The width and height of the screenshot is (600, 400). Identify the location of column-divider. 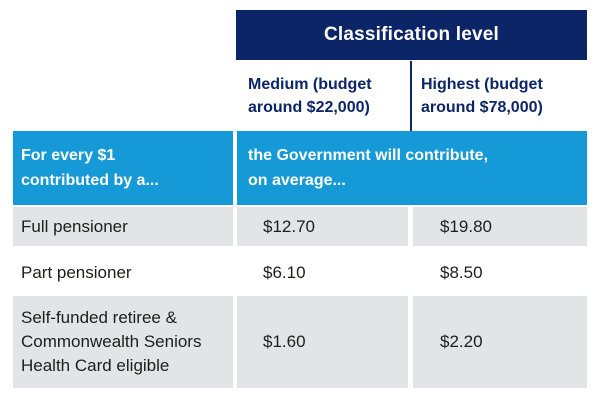
(411, 96).